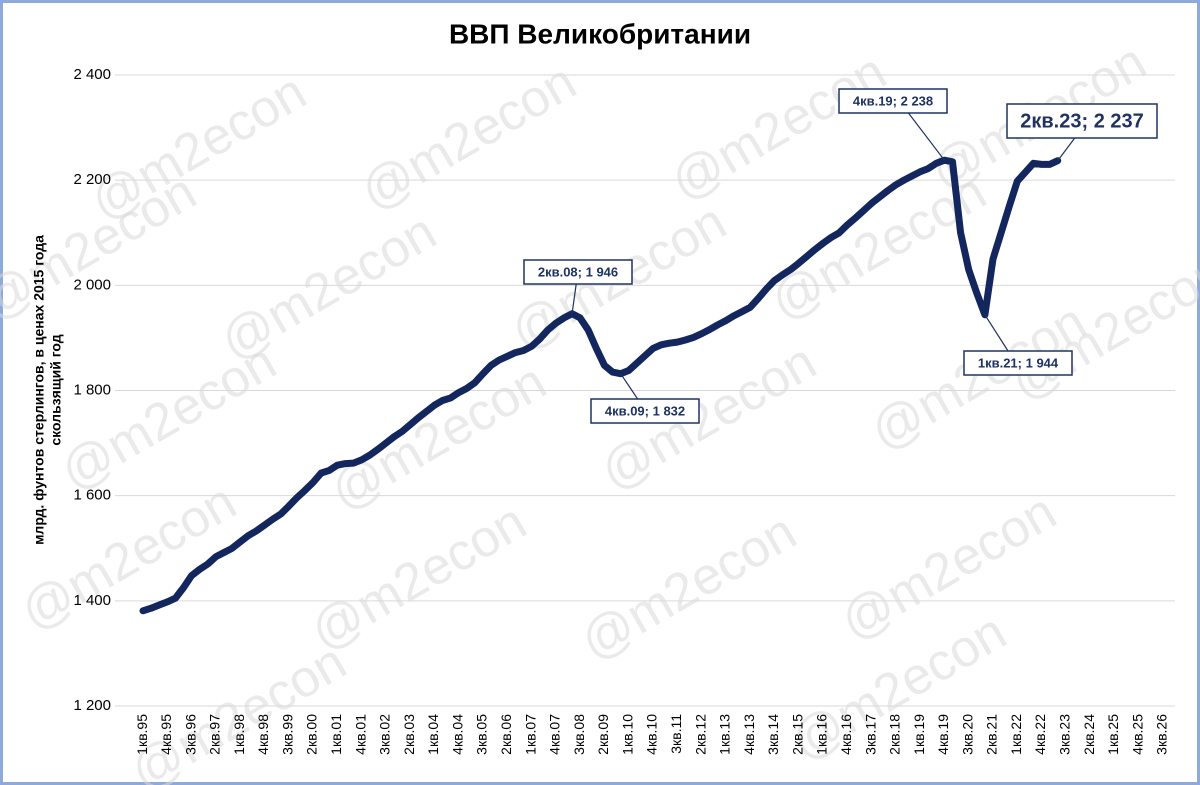 This screenshot has width=1200, height=785. I want to click on y-tick-label: 2 200, so click(92, 179).